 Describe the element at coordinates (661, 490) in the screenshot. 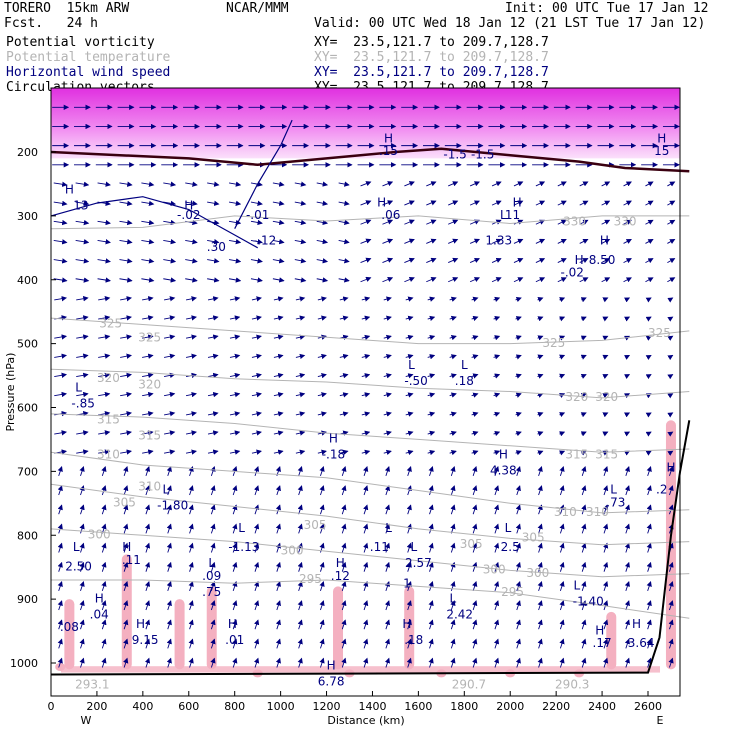

I see `pv-label: .2` at that location.